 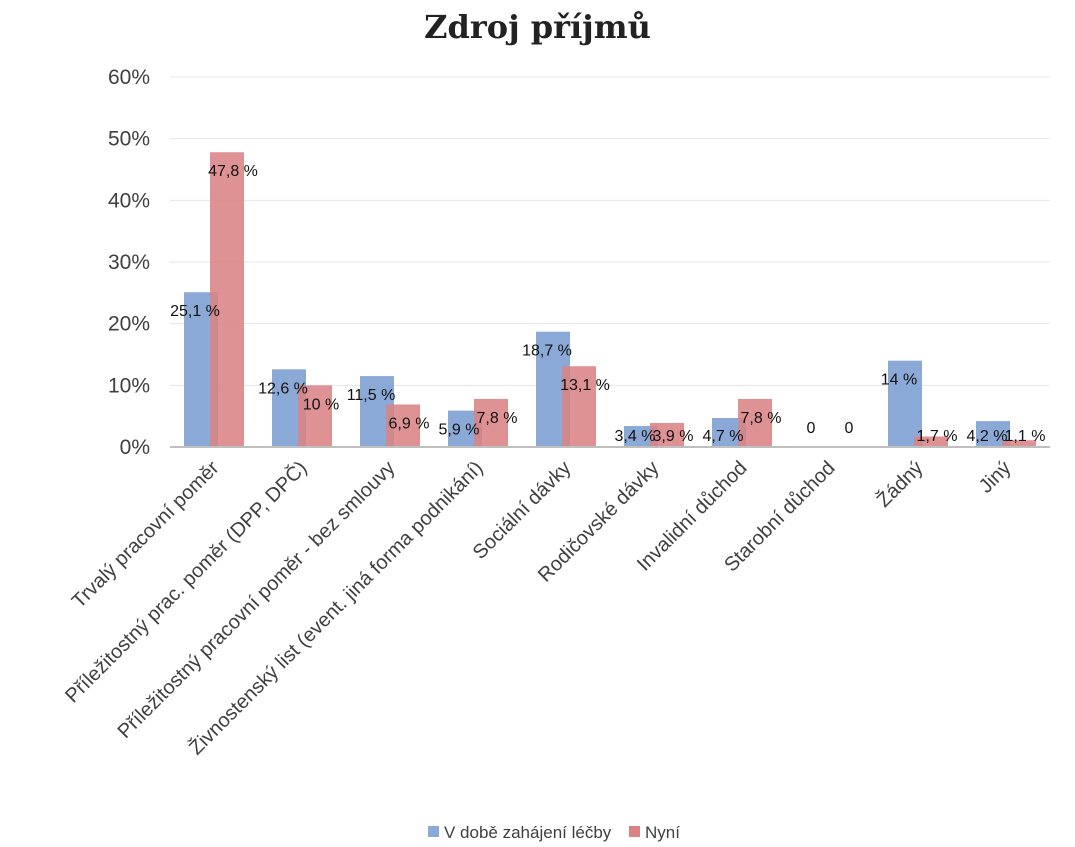 I want to click on data-label-now: 10 %, so click(x=321, y=404).